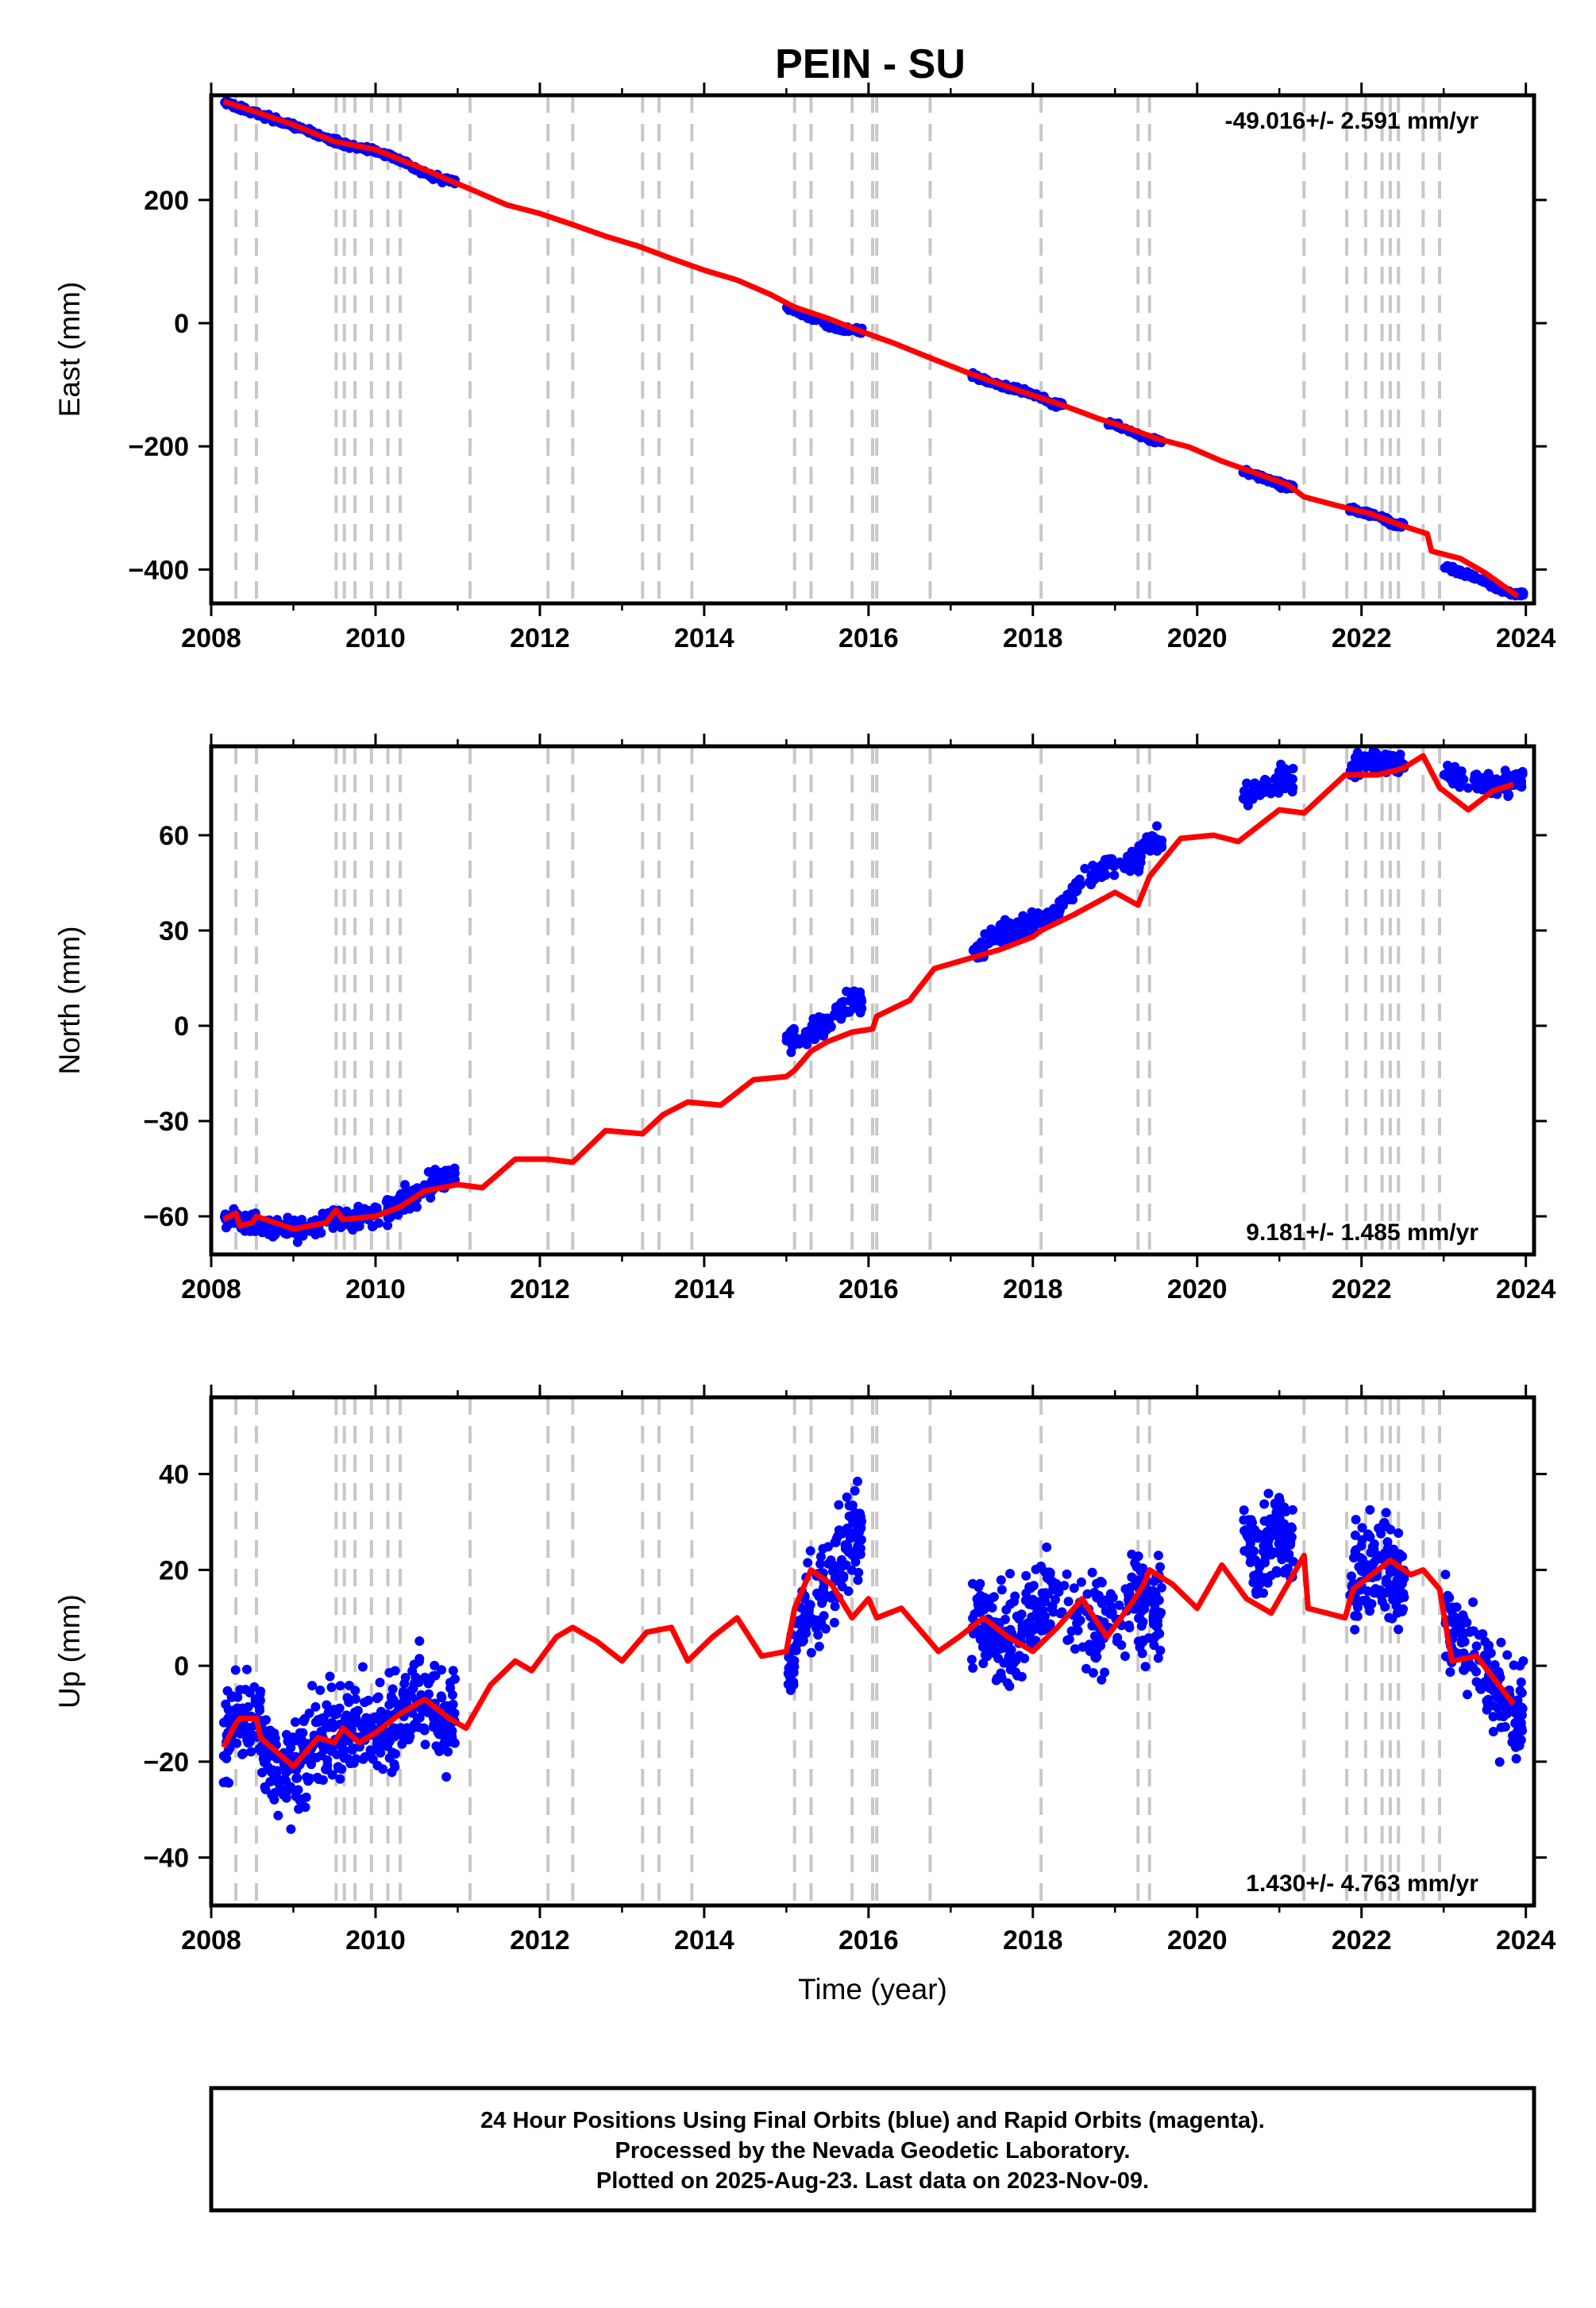  What do you see at coordinates (174, 836) in the screenshot?
I see `north-y-tick-label: 60` at bounding box center [174, 836].